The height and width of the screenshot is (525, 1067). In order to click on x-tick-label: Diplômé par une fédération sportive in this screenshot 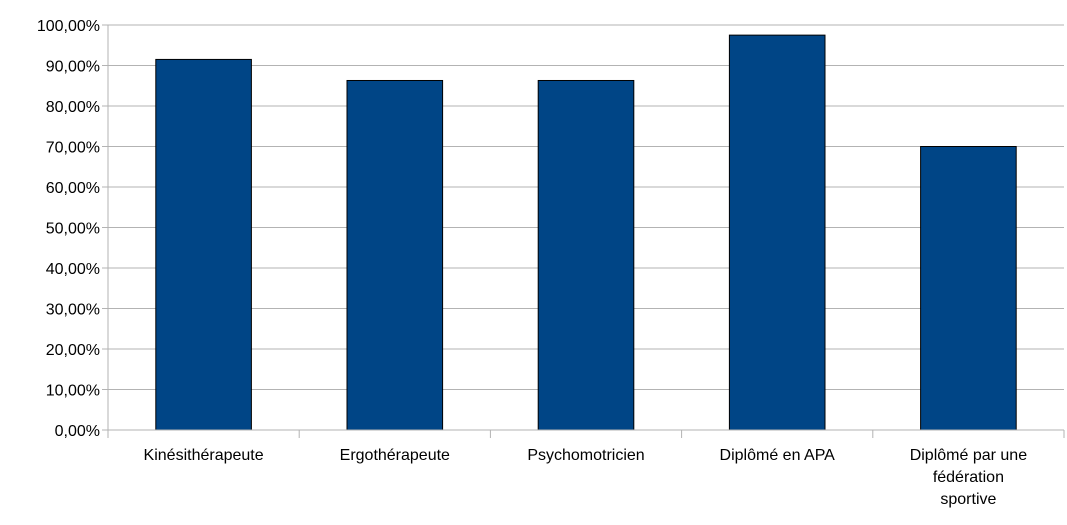, I will do `click(969, 477)`.